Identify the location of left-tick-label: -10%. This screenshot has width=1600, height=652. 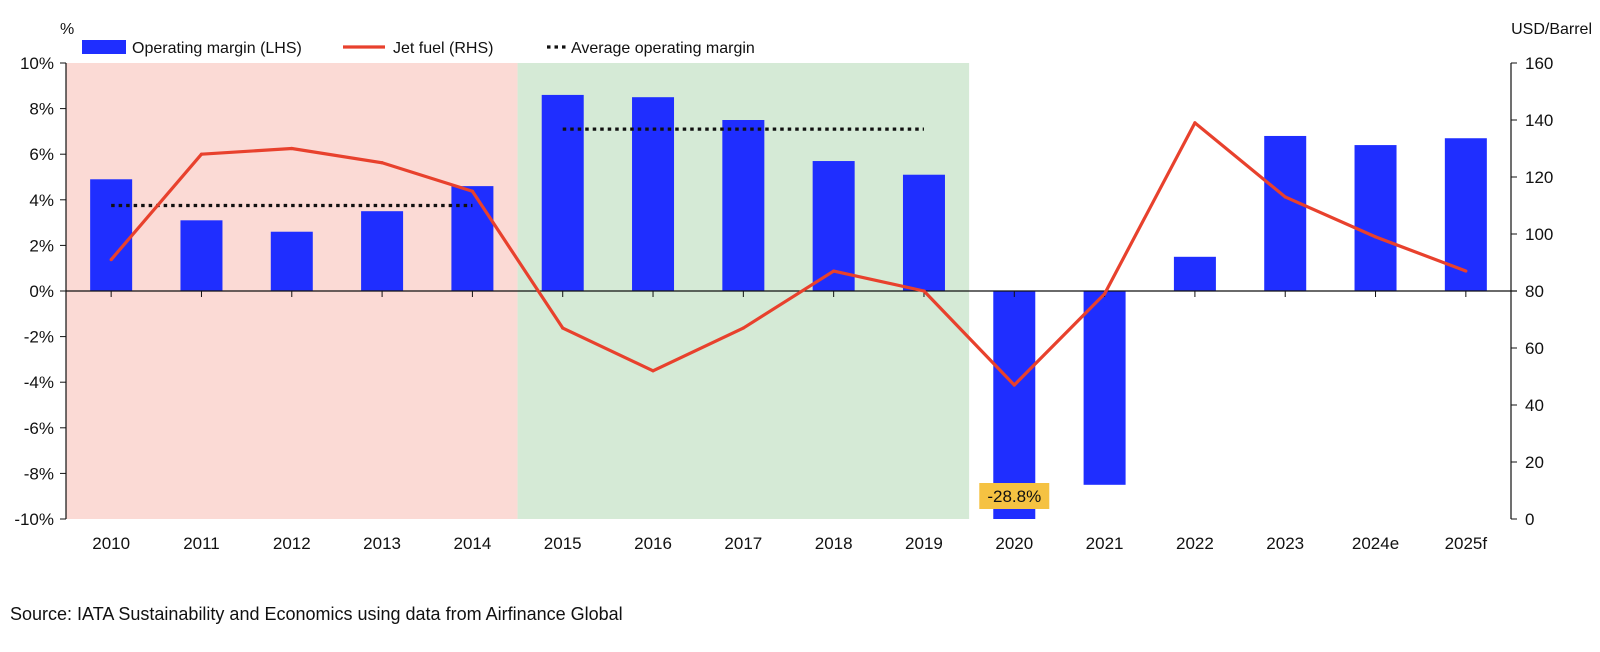
(34, 519).